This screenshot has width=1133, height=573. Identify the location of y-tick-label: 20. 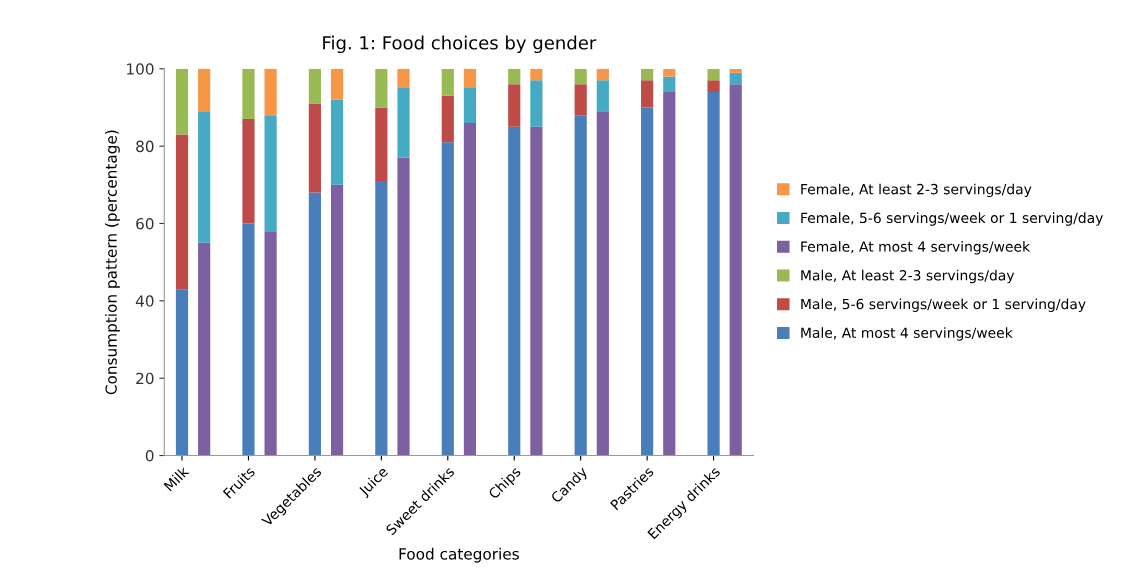
(145, 378).